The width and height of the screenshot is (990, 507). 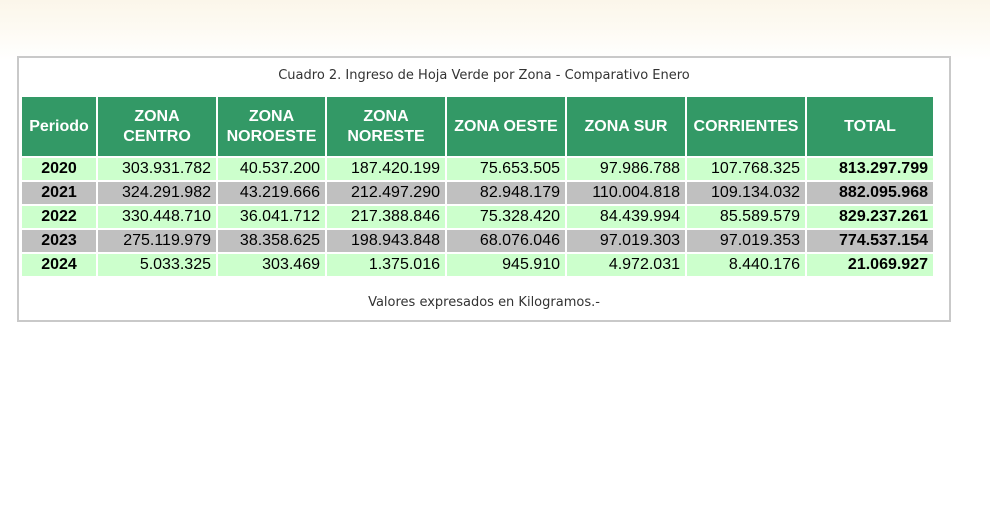 I want to click on cell-corrientes: 97.019.353, so click(x=746, y=241).